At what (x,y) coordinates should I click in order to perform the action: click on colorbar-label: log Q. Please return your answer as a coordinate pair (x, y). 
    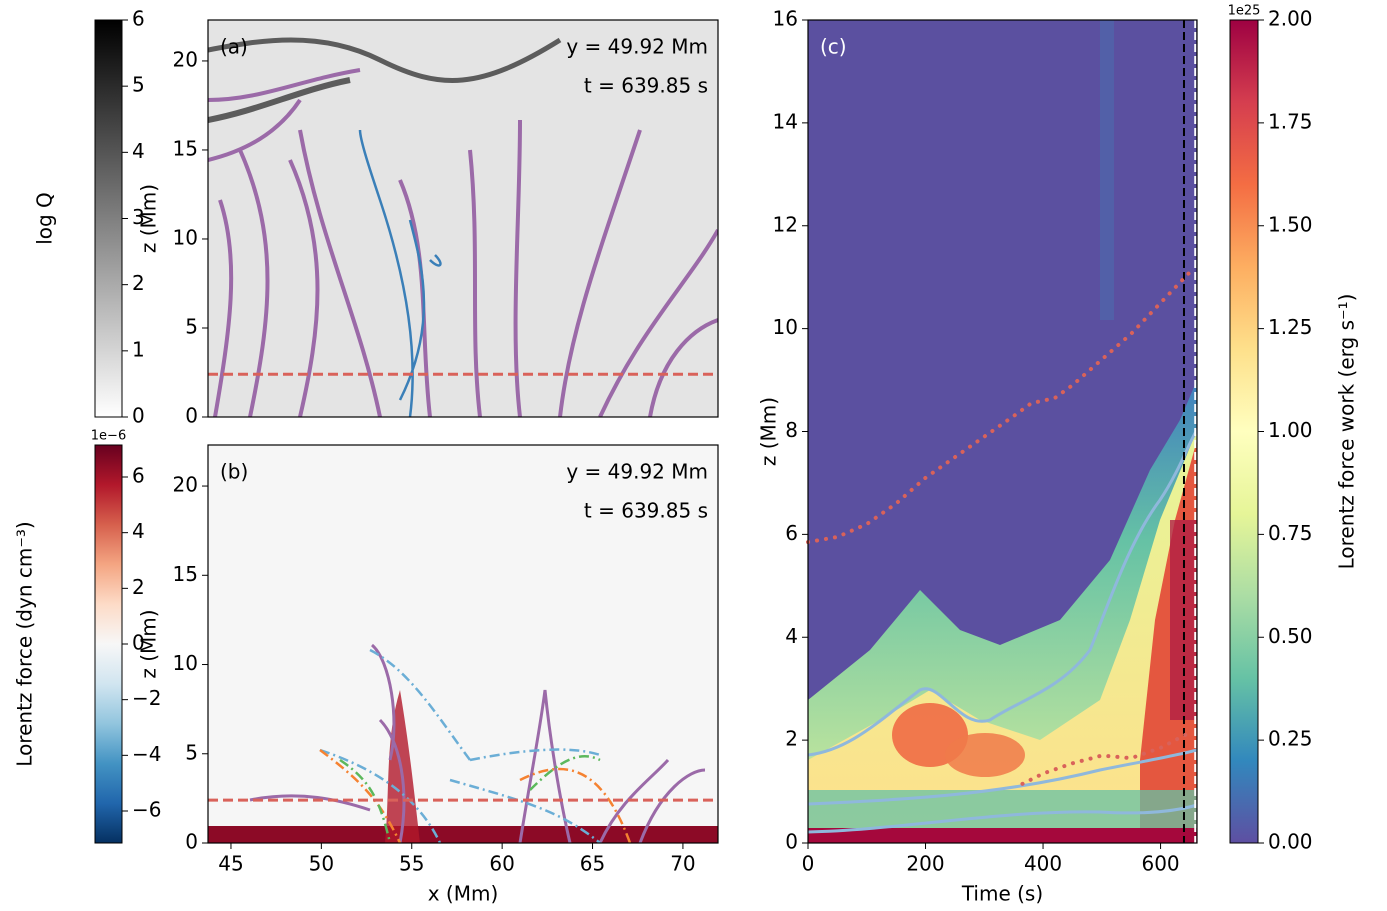
    Looking at the image, I should click on (45, 218).